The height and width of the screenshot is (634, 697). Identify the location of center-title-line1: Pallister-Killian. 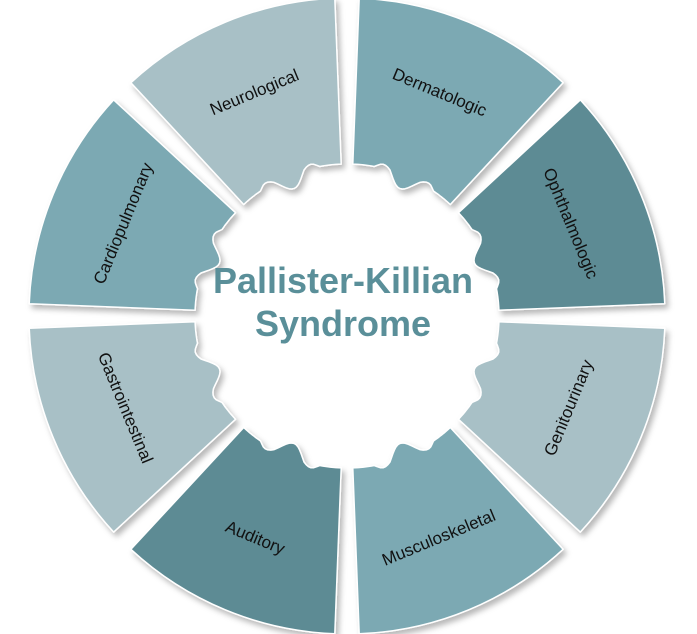
(343, 280).